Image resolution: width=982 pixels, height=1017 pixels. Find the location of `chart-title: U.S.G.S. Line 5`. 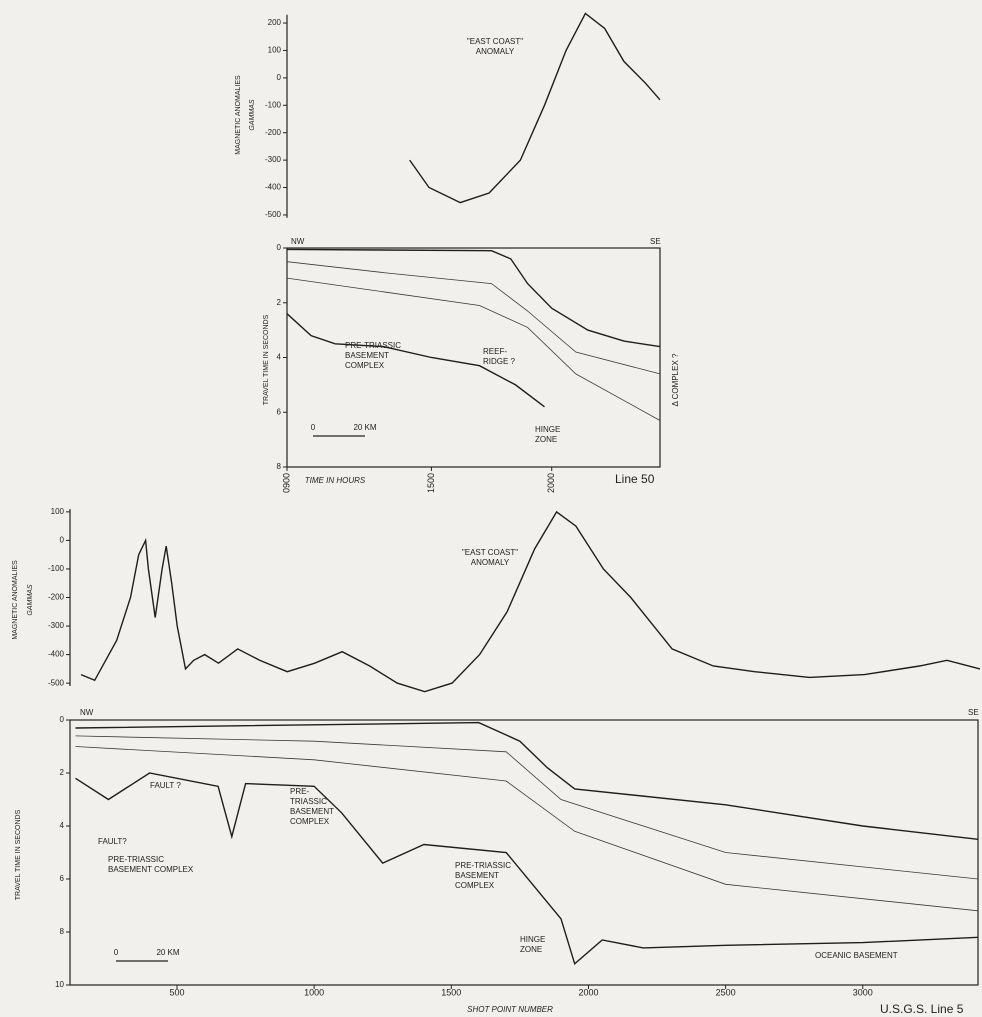

chart-title: U.S.G.S. Line 5 is located at coordinates (922, 1009).